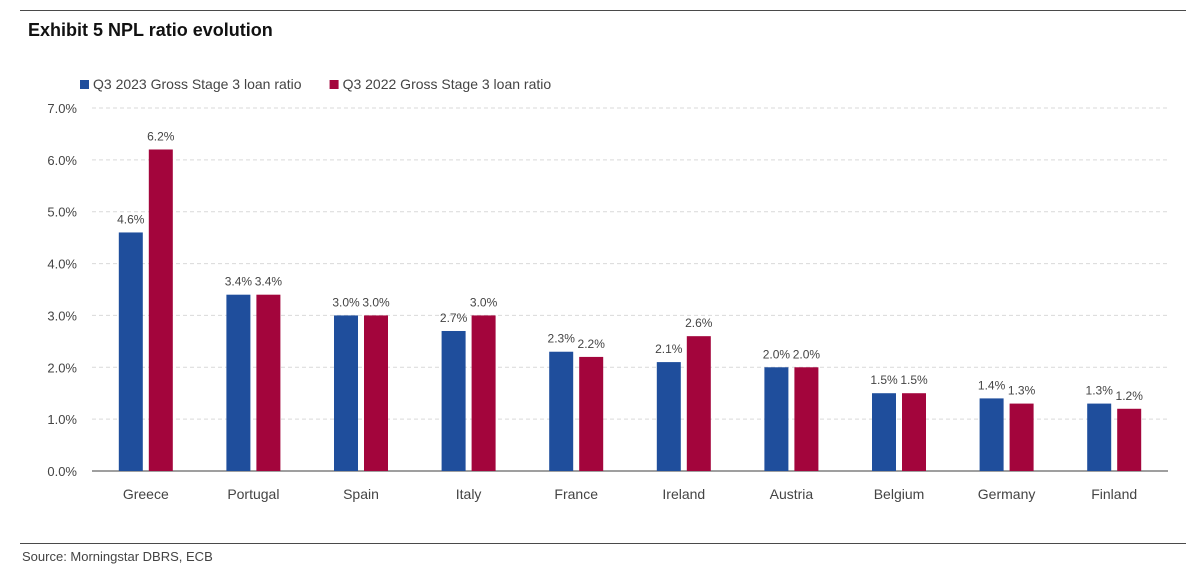 The height and width of the screenshot is (576, 1200). I want to click on data-label: 2.1%, so click(669, 349).